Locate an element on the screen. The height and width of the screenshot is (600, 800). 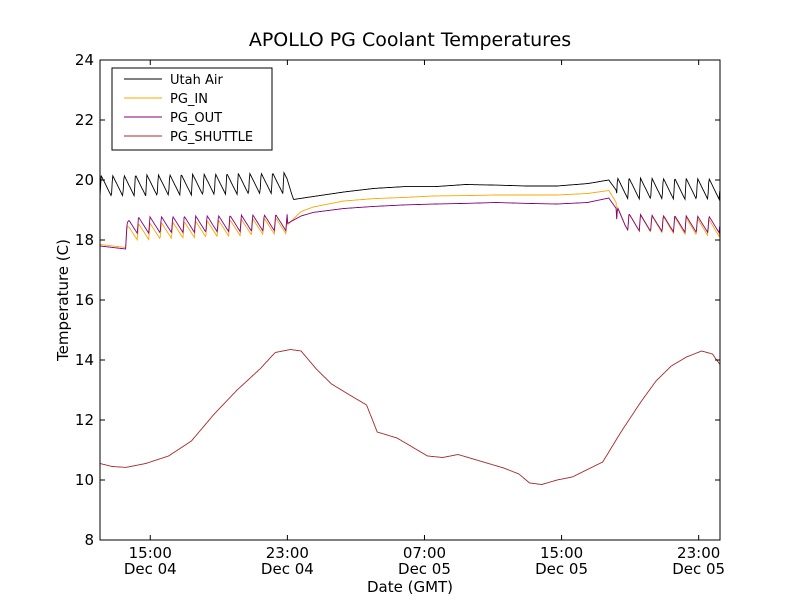
chart-title: APOLLO PG Coolant Temperatures is located at coordinates (410, 40).